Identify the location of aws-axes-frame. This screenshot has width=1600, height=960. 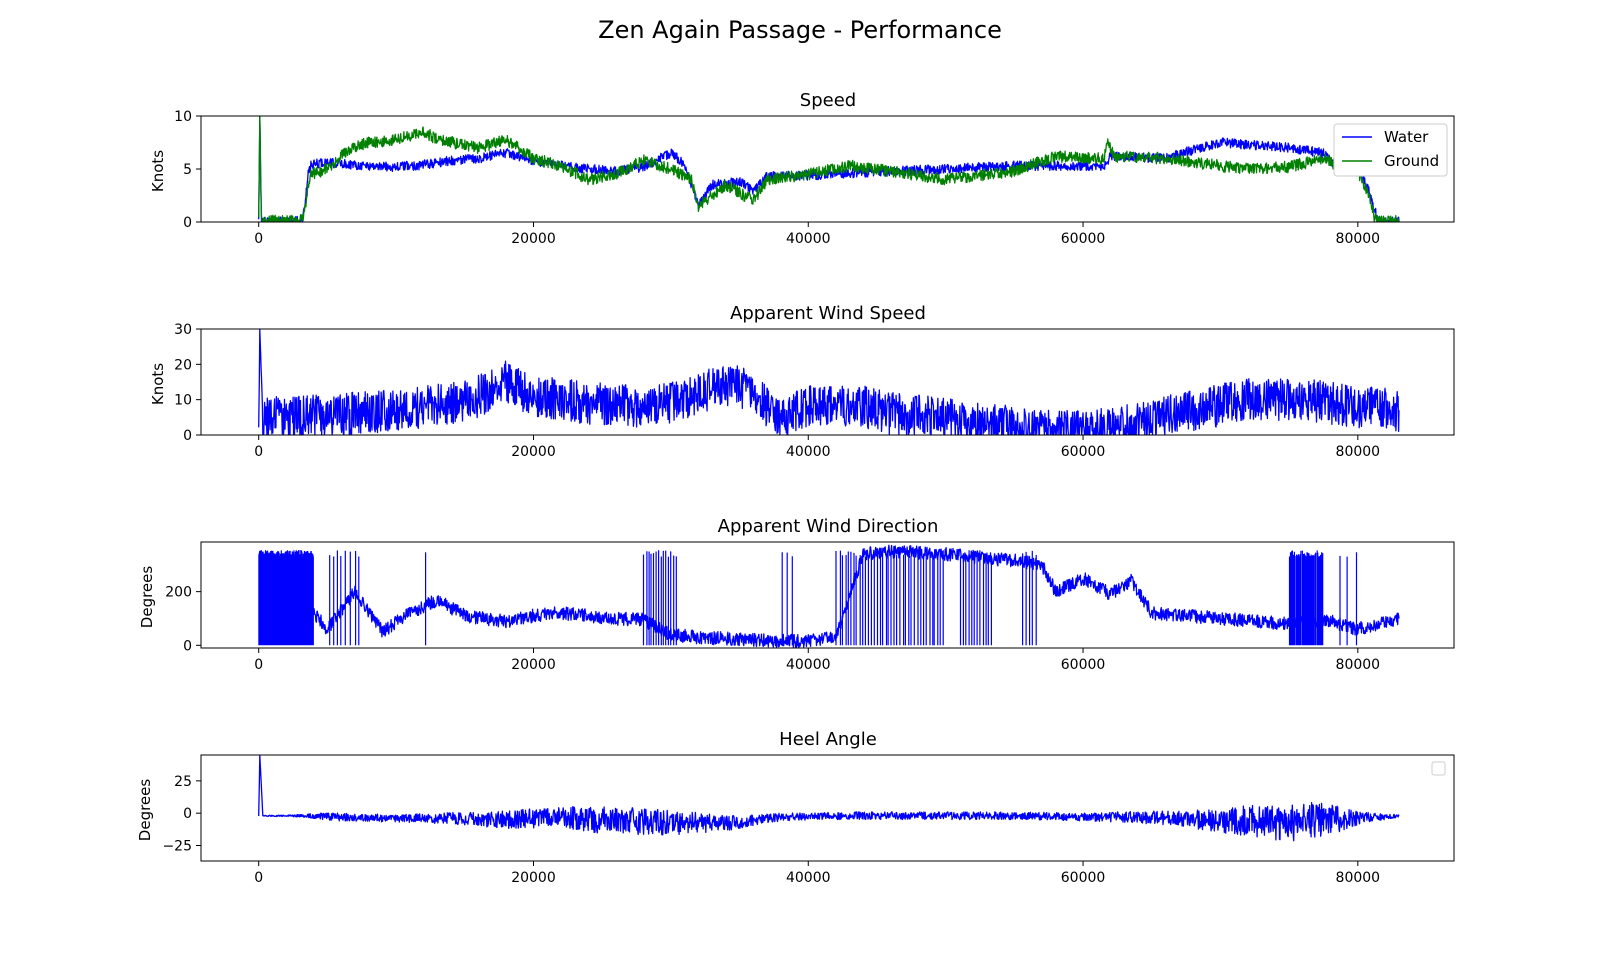
(827, 382).